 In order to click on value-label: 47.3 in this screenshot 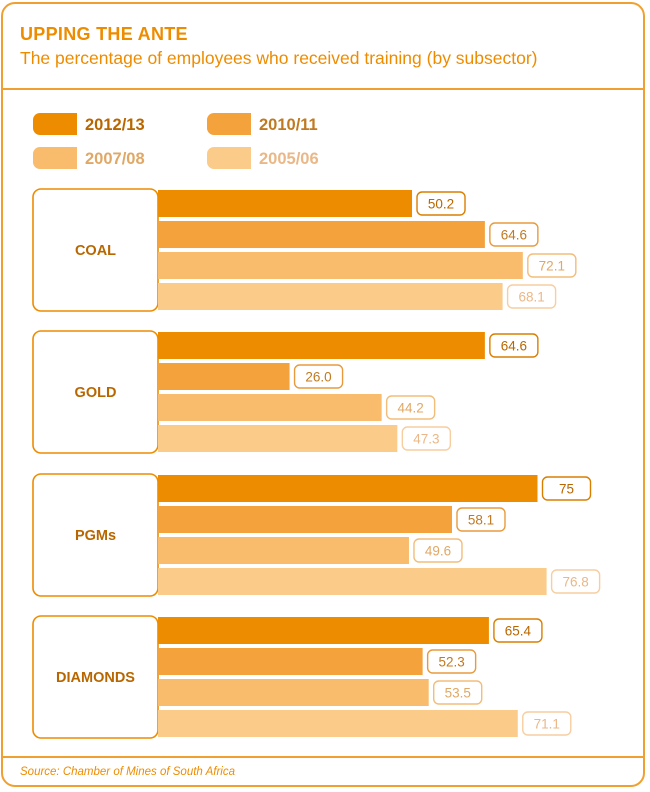, I will do `click(426, 439)`.